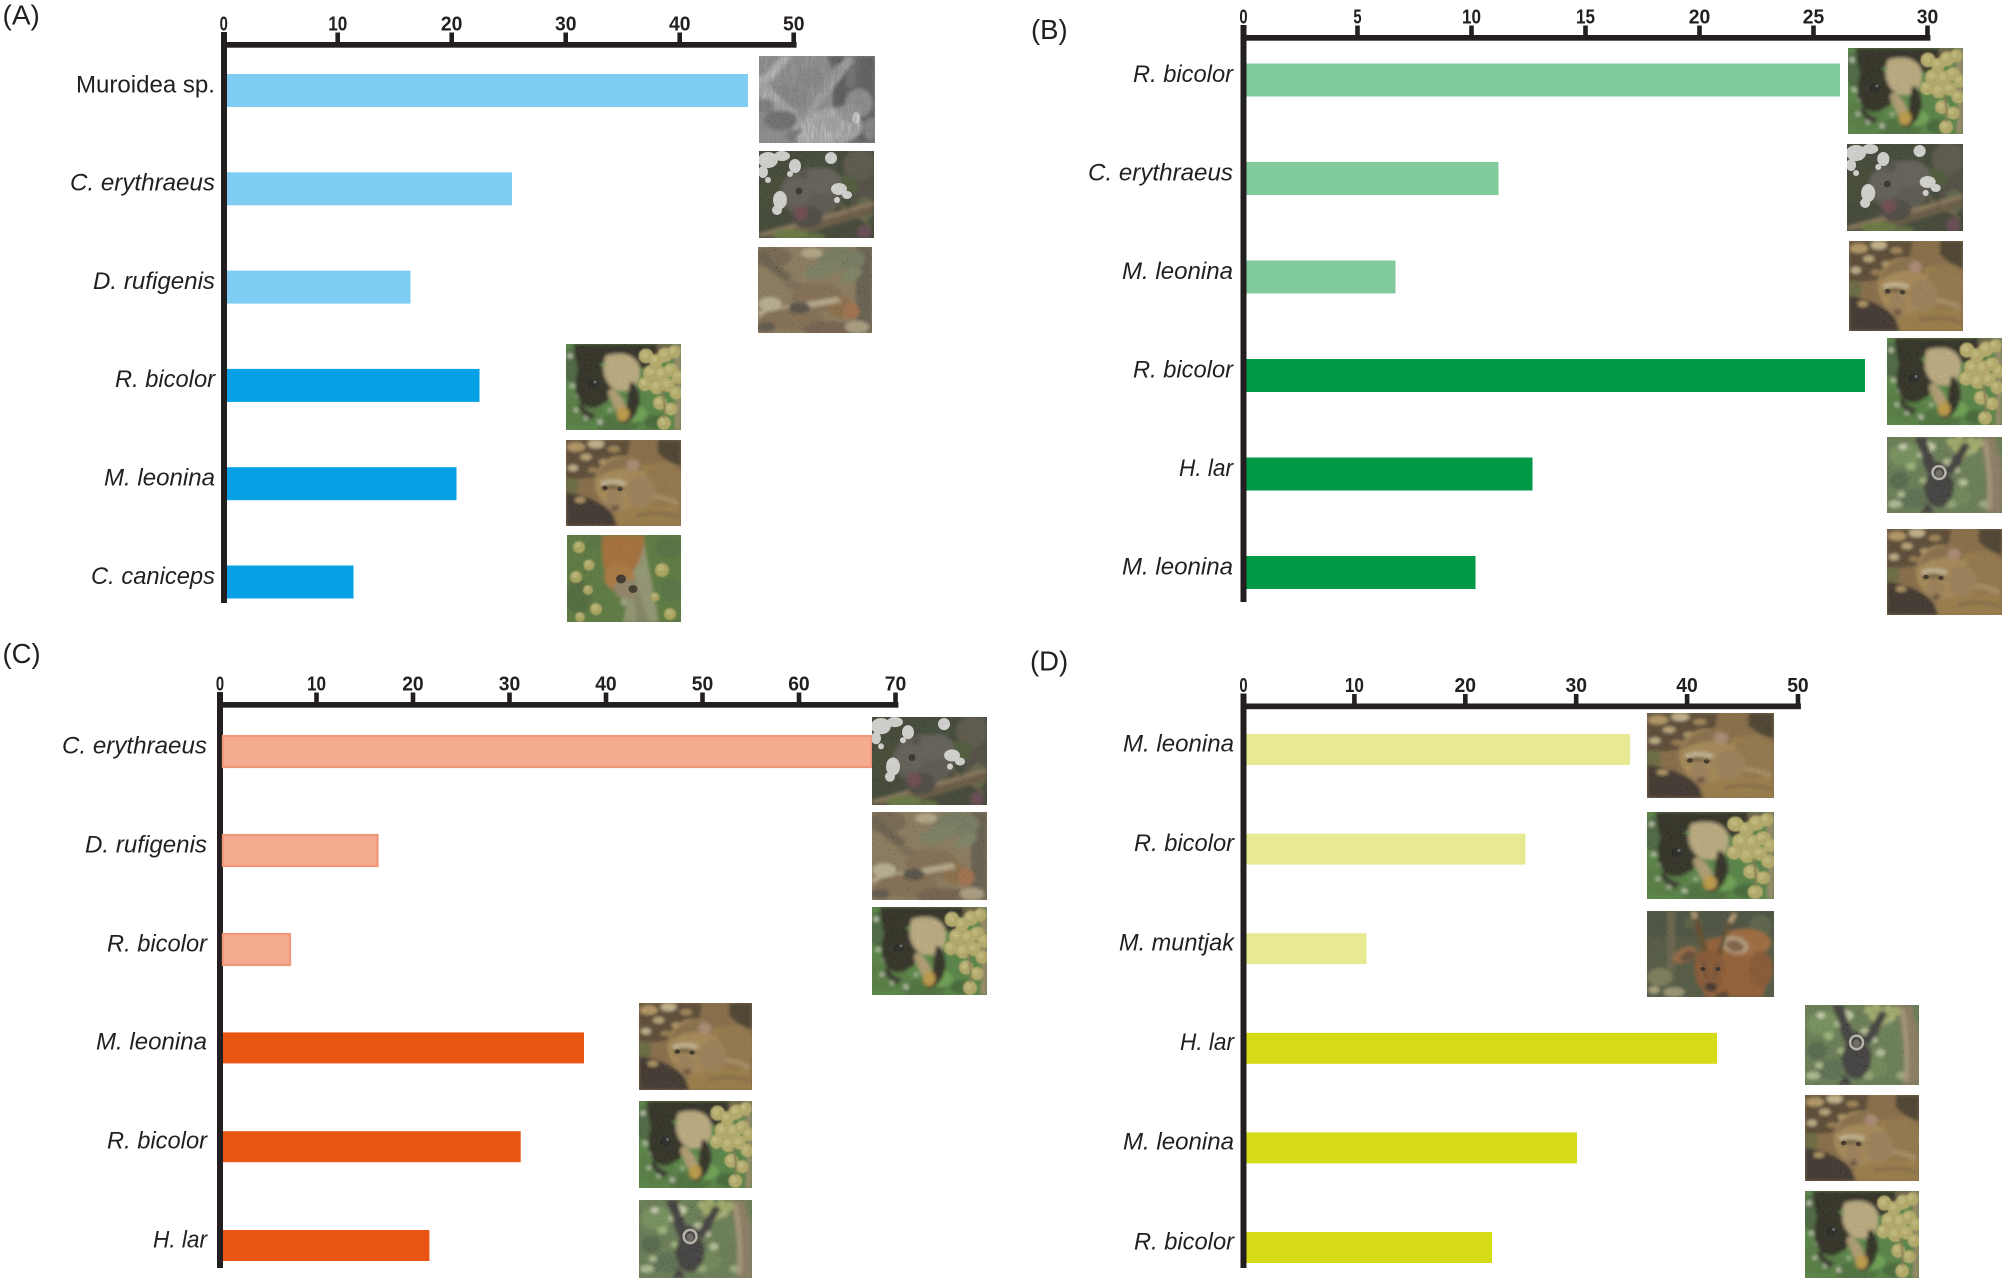  What do you see at coordinates (1049, 661) in the screenshot?
I see `svg-text: (D)` at bounding box center [1049, 661].